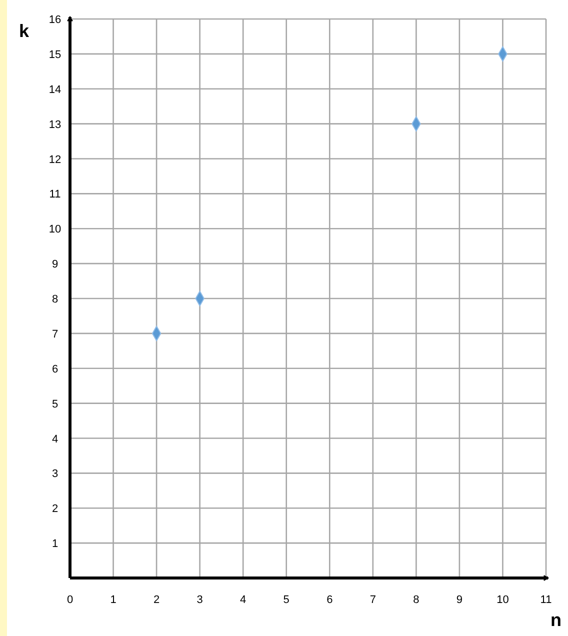 The width and height of the screenshot is (568, 636). I want to click on x-tick-label: 1, so click(113, 600).